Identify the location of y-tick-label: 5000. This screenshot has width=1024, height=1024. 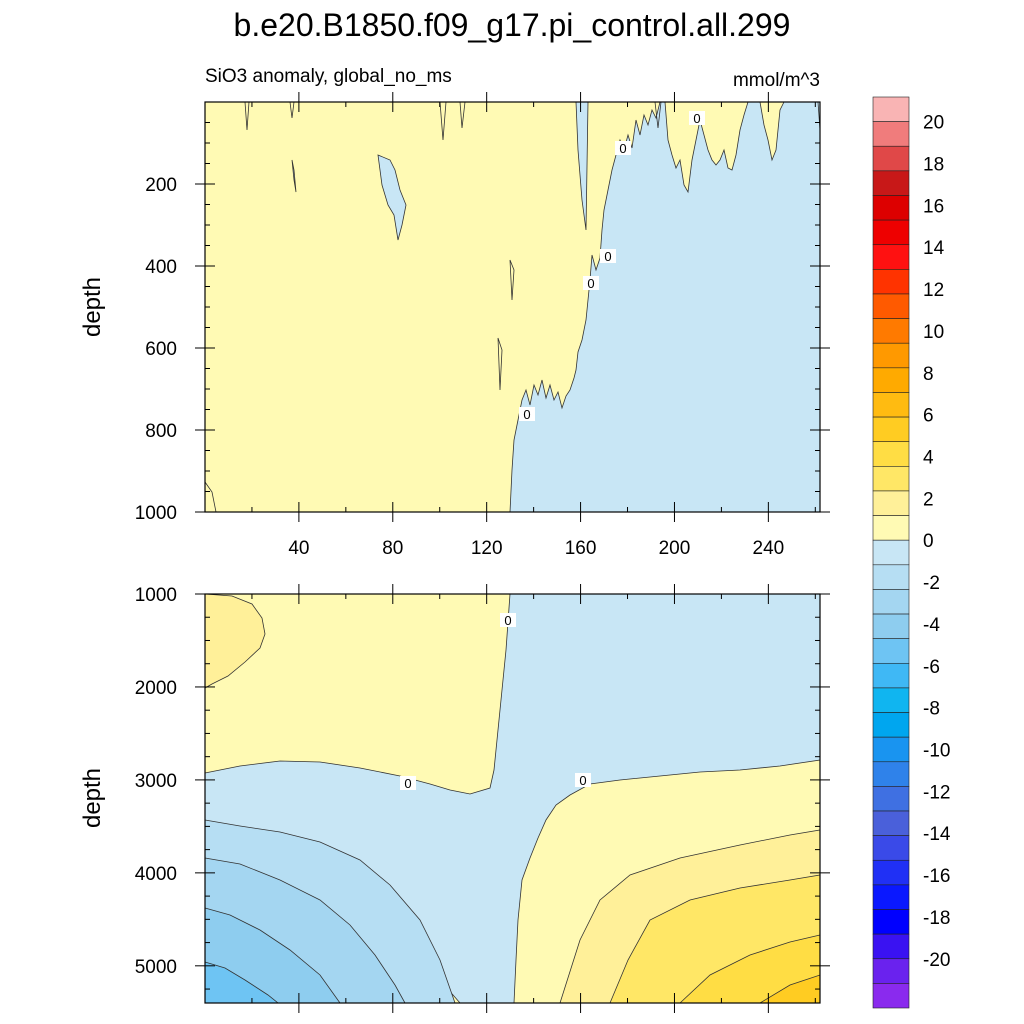
(156, 967).